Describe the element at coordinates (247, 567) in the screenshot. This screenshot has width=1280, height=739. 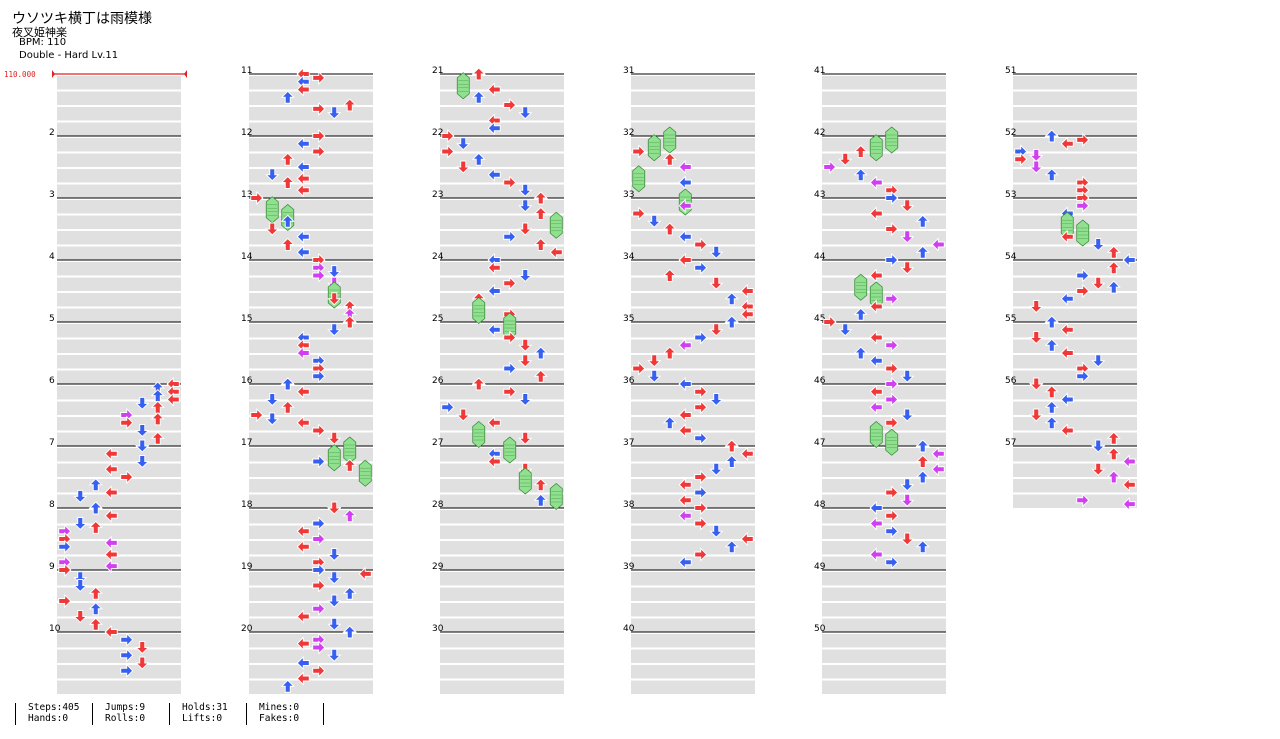
I see `measure-number: 19` at that location.